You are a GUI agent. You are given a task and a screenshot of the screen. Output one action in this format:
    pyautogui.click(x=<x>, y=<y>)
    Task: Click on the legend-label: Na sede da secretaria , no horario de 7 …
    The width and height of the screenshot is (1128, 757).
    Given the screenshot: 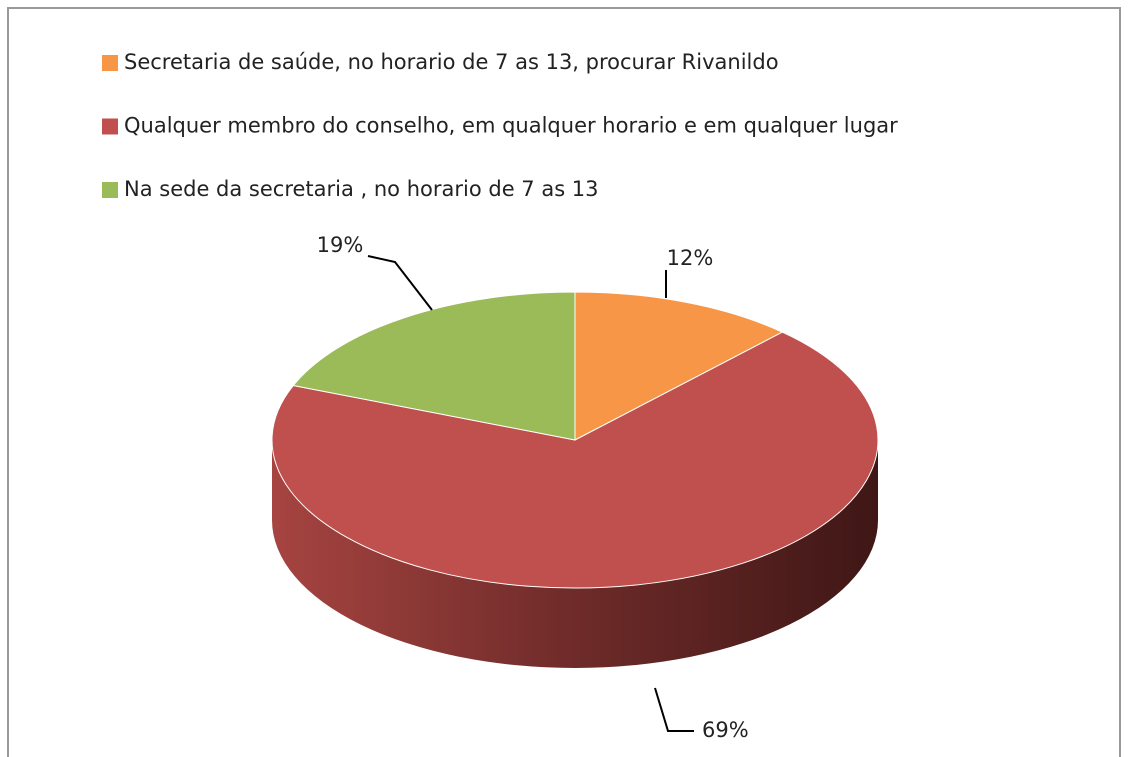 What is the action you would take?
    pyautogui.click(x=361, y=189)
    